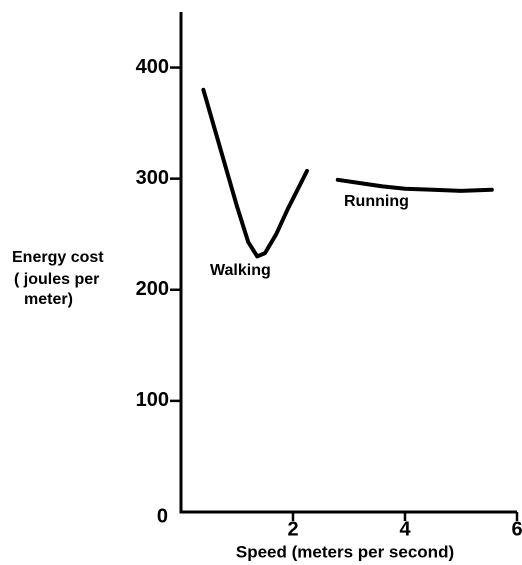 The height and width of the screenshot is (565, 522). What do you see at coordinates (405, 529) in the screenshot?
I see `x-tick-label: 4` at bounding box center [405, 529].